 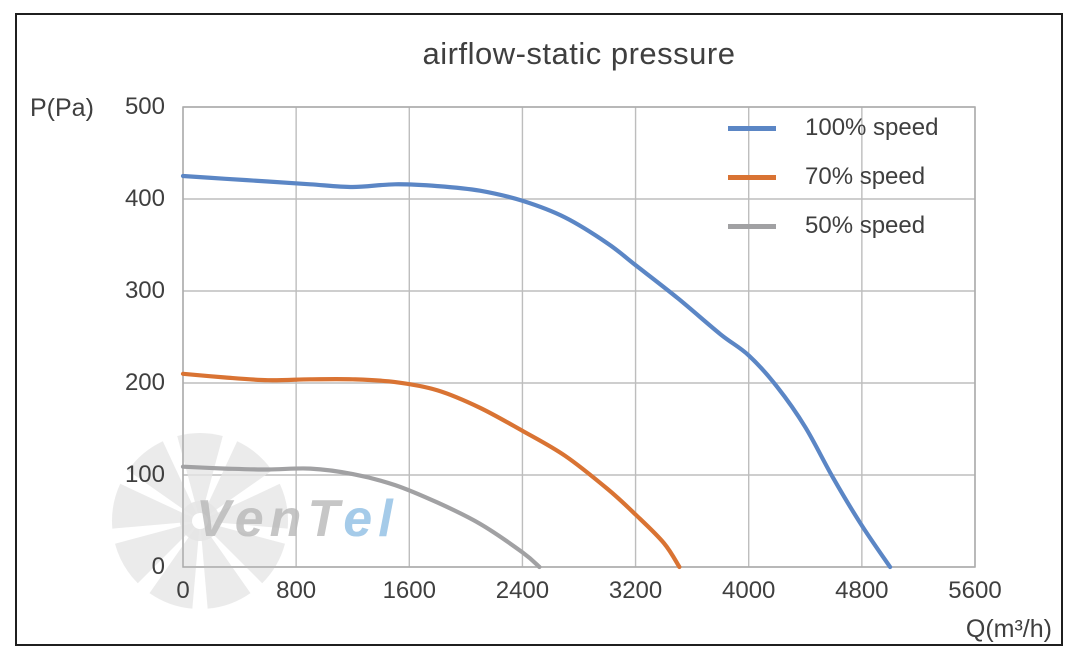 What do you see at coordinates (975, 590) in the screenshot?
I see `xtick-label: 5600` at bounding box center [975, 590].